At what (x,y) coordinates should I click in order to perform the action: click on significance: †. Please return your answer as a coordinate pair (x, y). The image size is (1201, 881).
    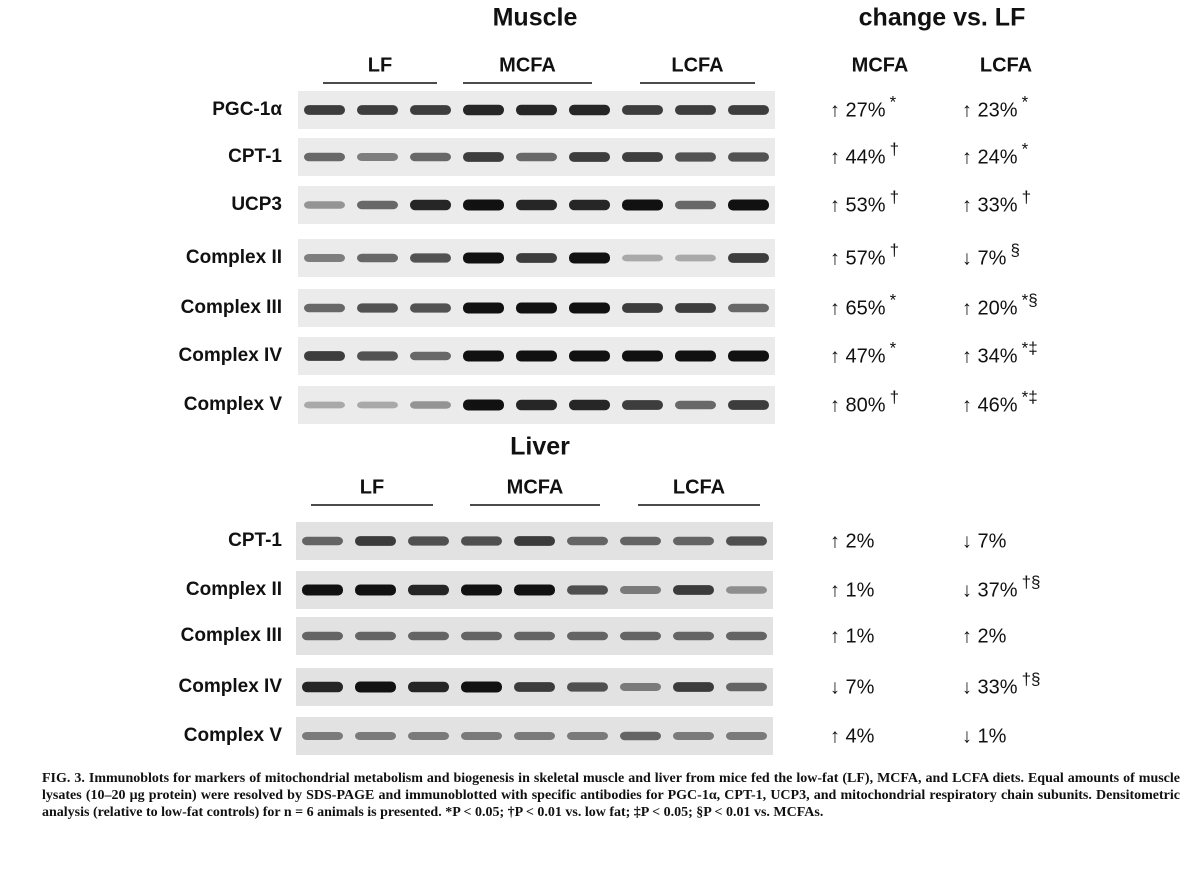
    Looking at the image, I should click on (894, 148).